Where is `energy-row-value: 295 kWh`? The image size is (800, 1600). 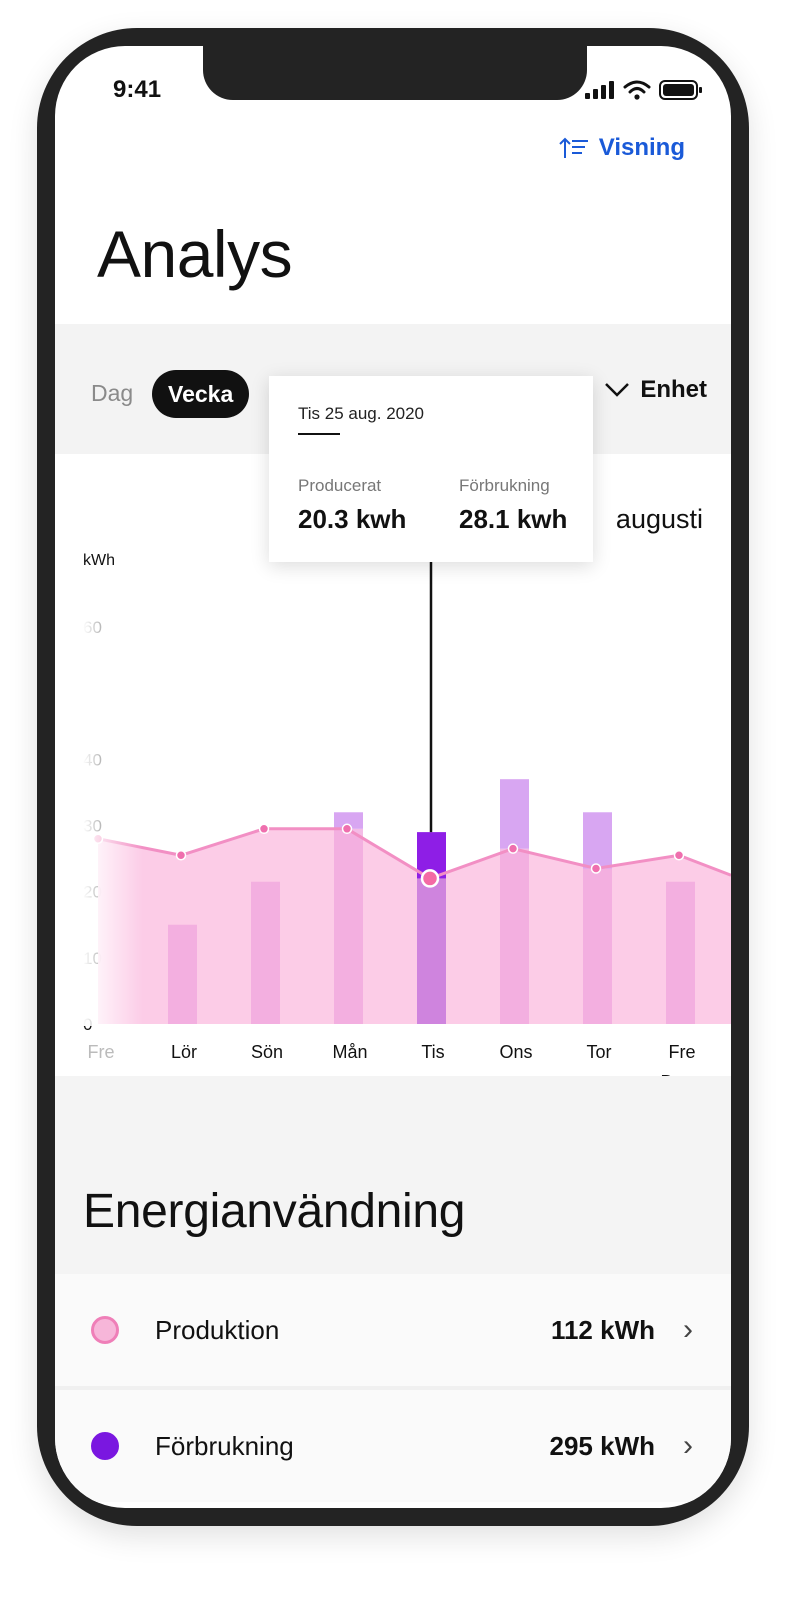
energy-row-value: 295 kWh is located at coordinates (602, 1445).